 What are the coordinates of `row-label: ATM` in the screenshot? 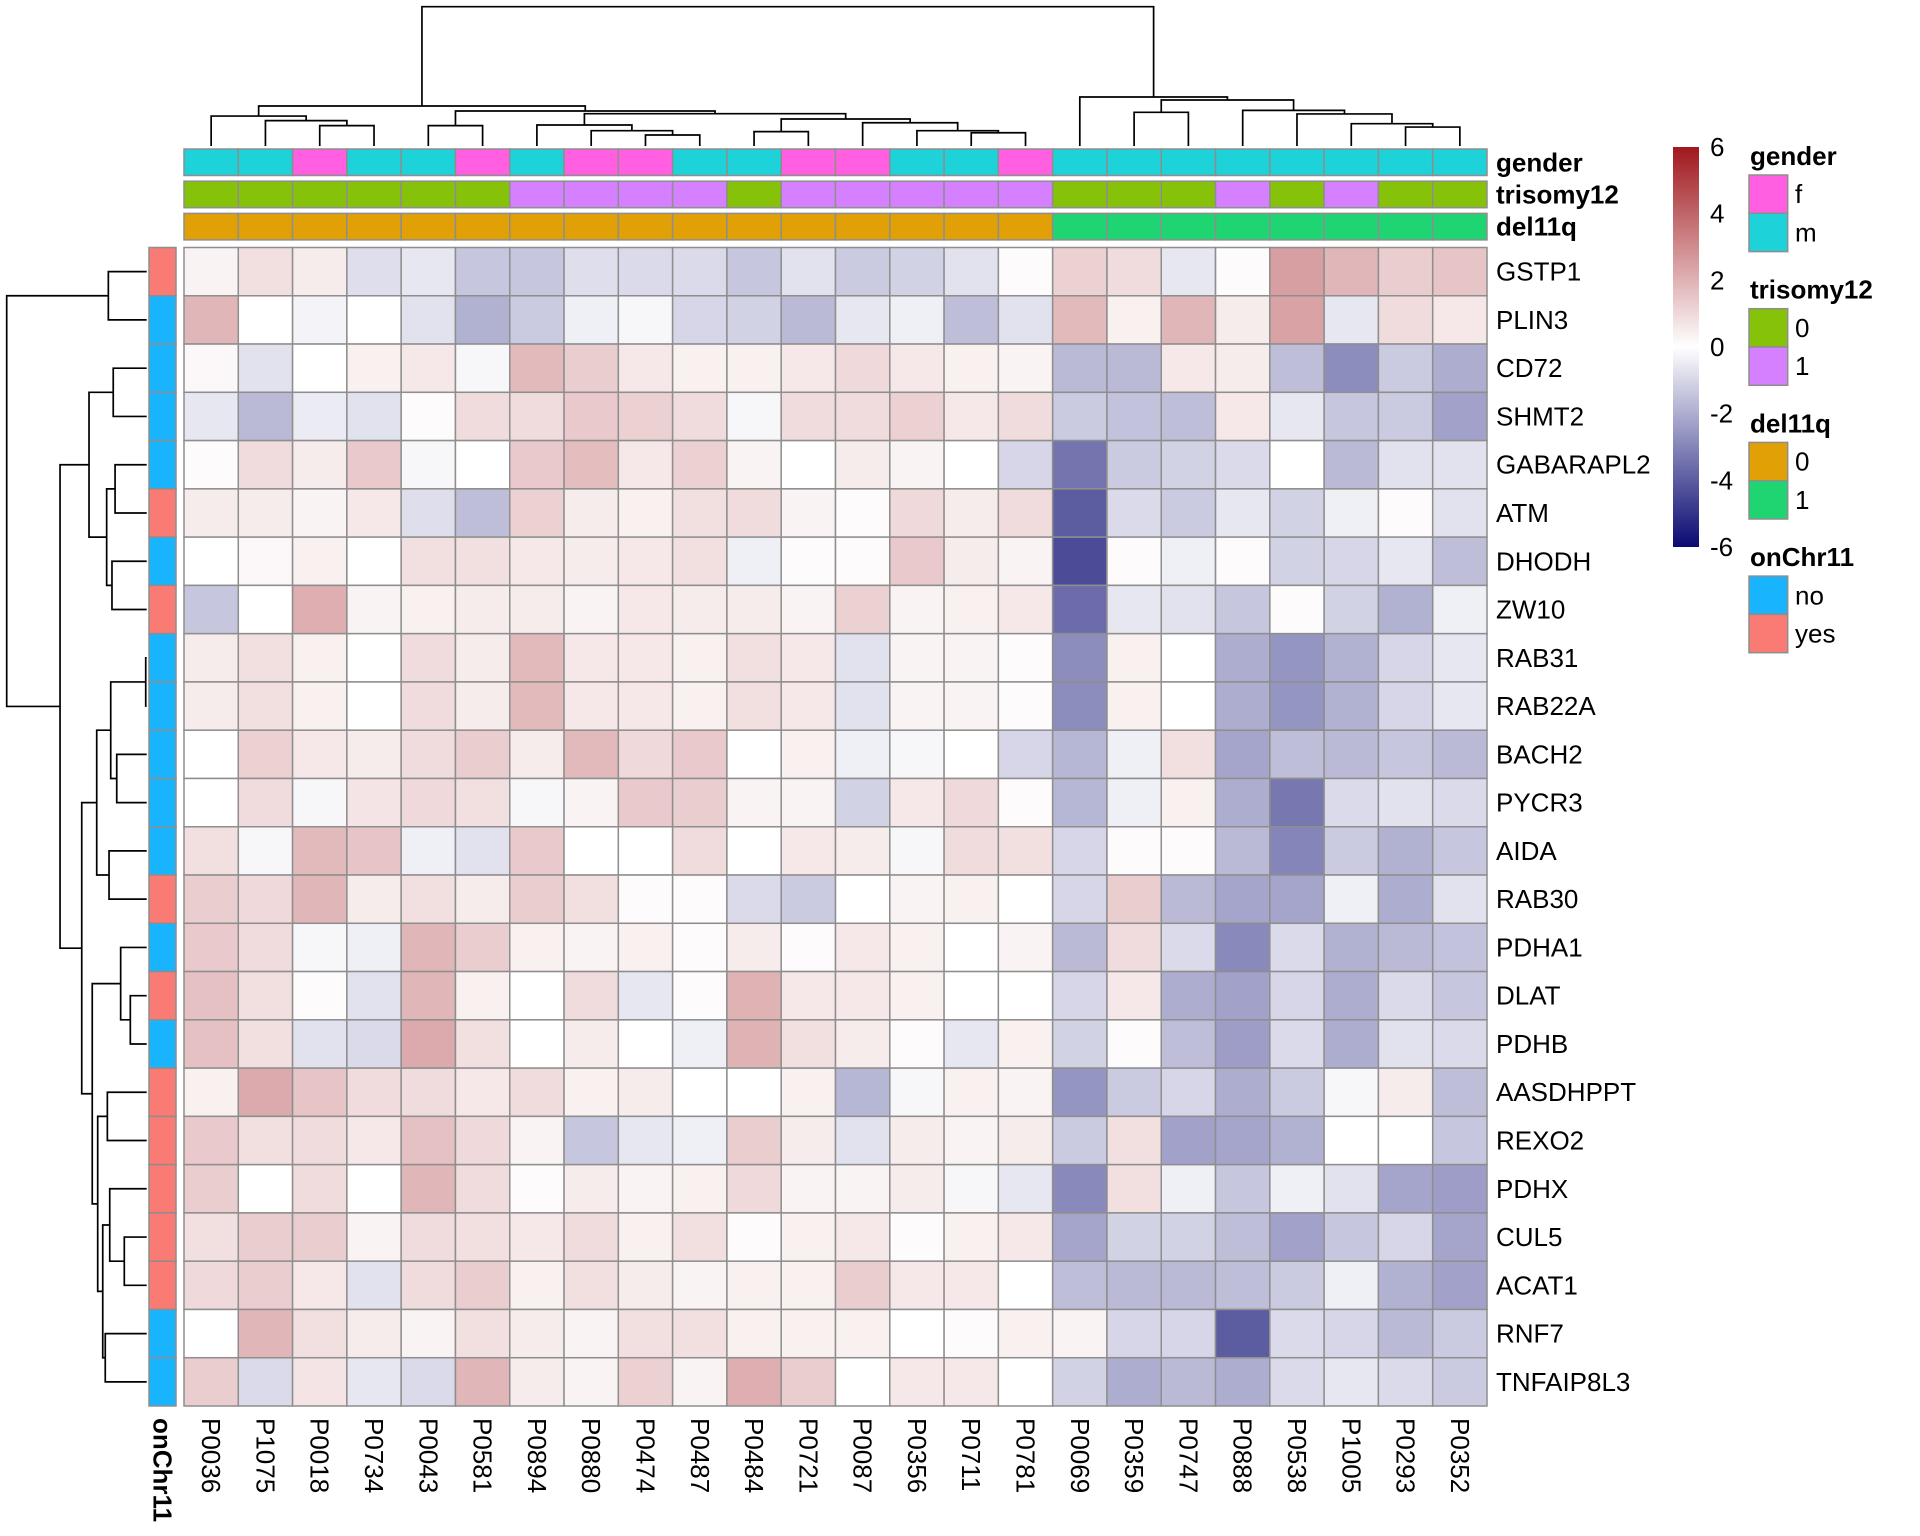 It's located at (1522, 513).